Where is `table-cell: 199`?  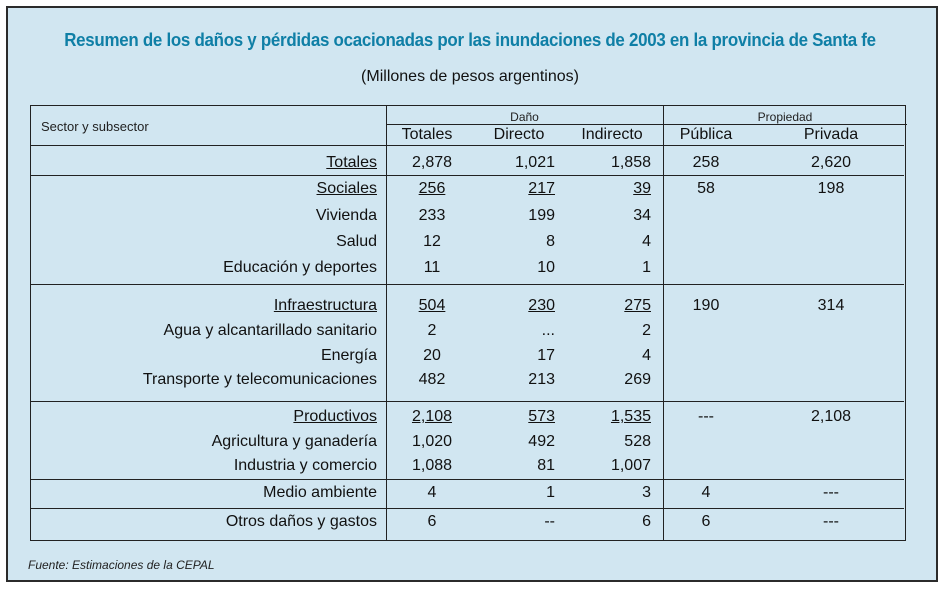 table-cell: 199 is located at coordinates (541, 215).